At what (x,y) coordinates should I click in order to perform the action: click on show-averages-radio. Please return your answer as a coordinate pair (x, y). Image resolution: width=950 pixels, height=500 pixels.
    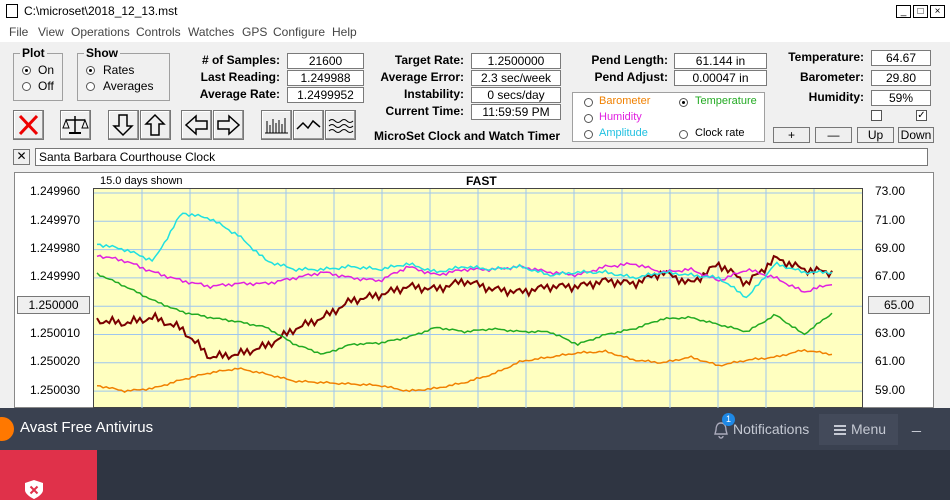
    Looking at the image, I should click on (90, 86).